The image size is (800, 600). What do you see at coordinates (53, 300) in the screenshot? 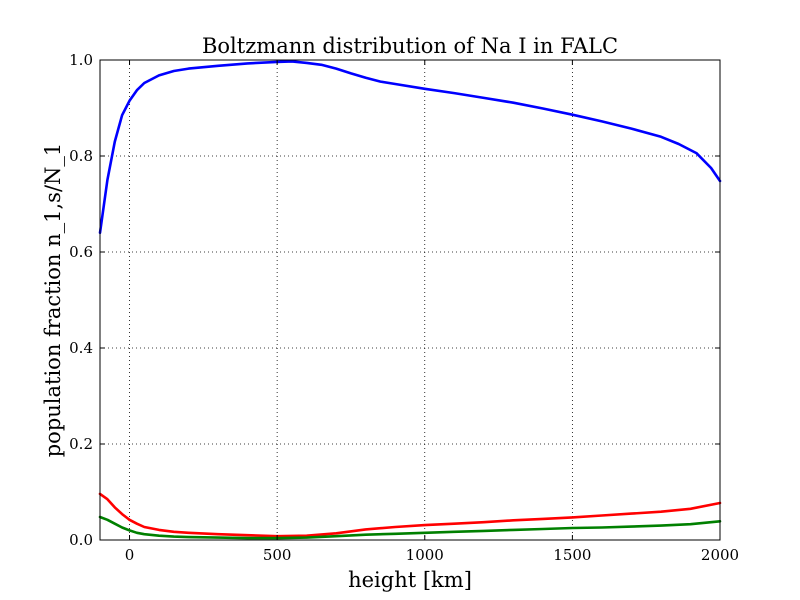
I see `y-axis-label: population fraction n_1,s/N_1` at bounding box center [53, 300].